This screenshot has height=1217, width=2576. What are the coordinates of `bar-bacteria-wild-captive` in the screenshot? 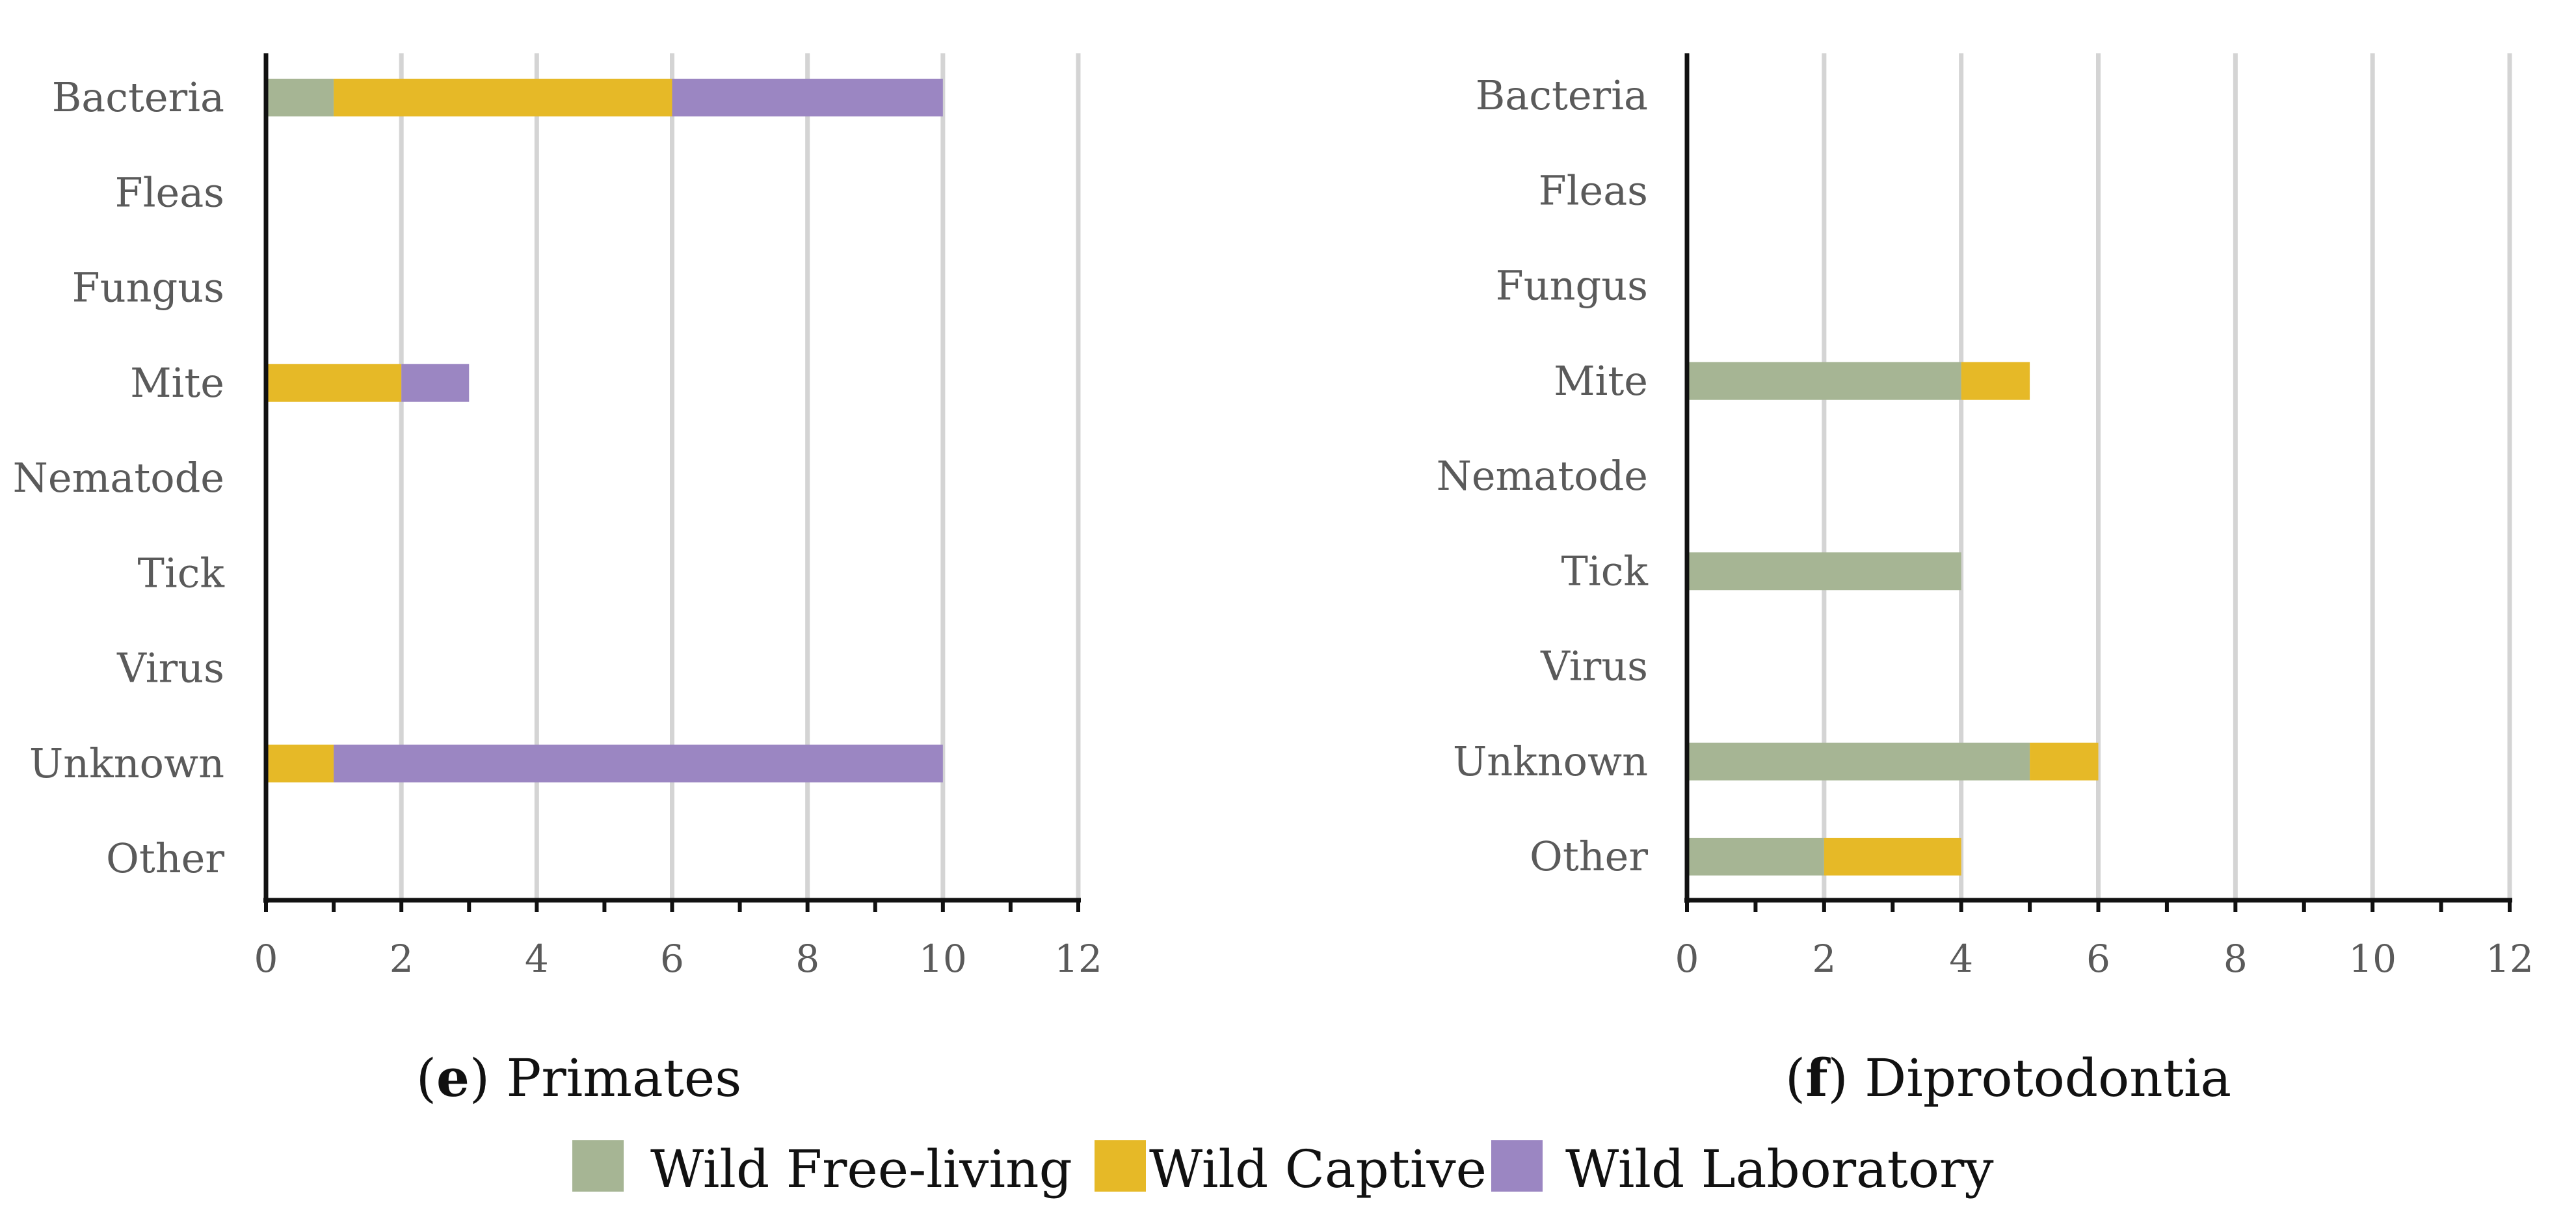 It's located at (503, 97).